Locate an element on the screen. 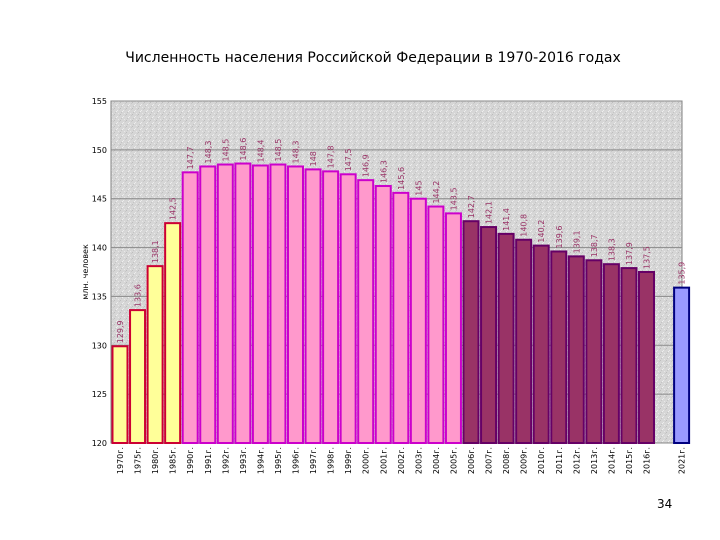 The width and height of the screenshot is (720, 540). value-label: 140,8 is located at coordinates (524, 225).